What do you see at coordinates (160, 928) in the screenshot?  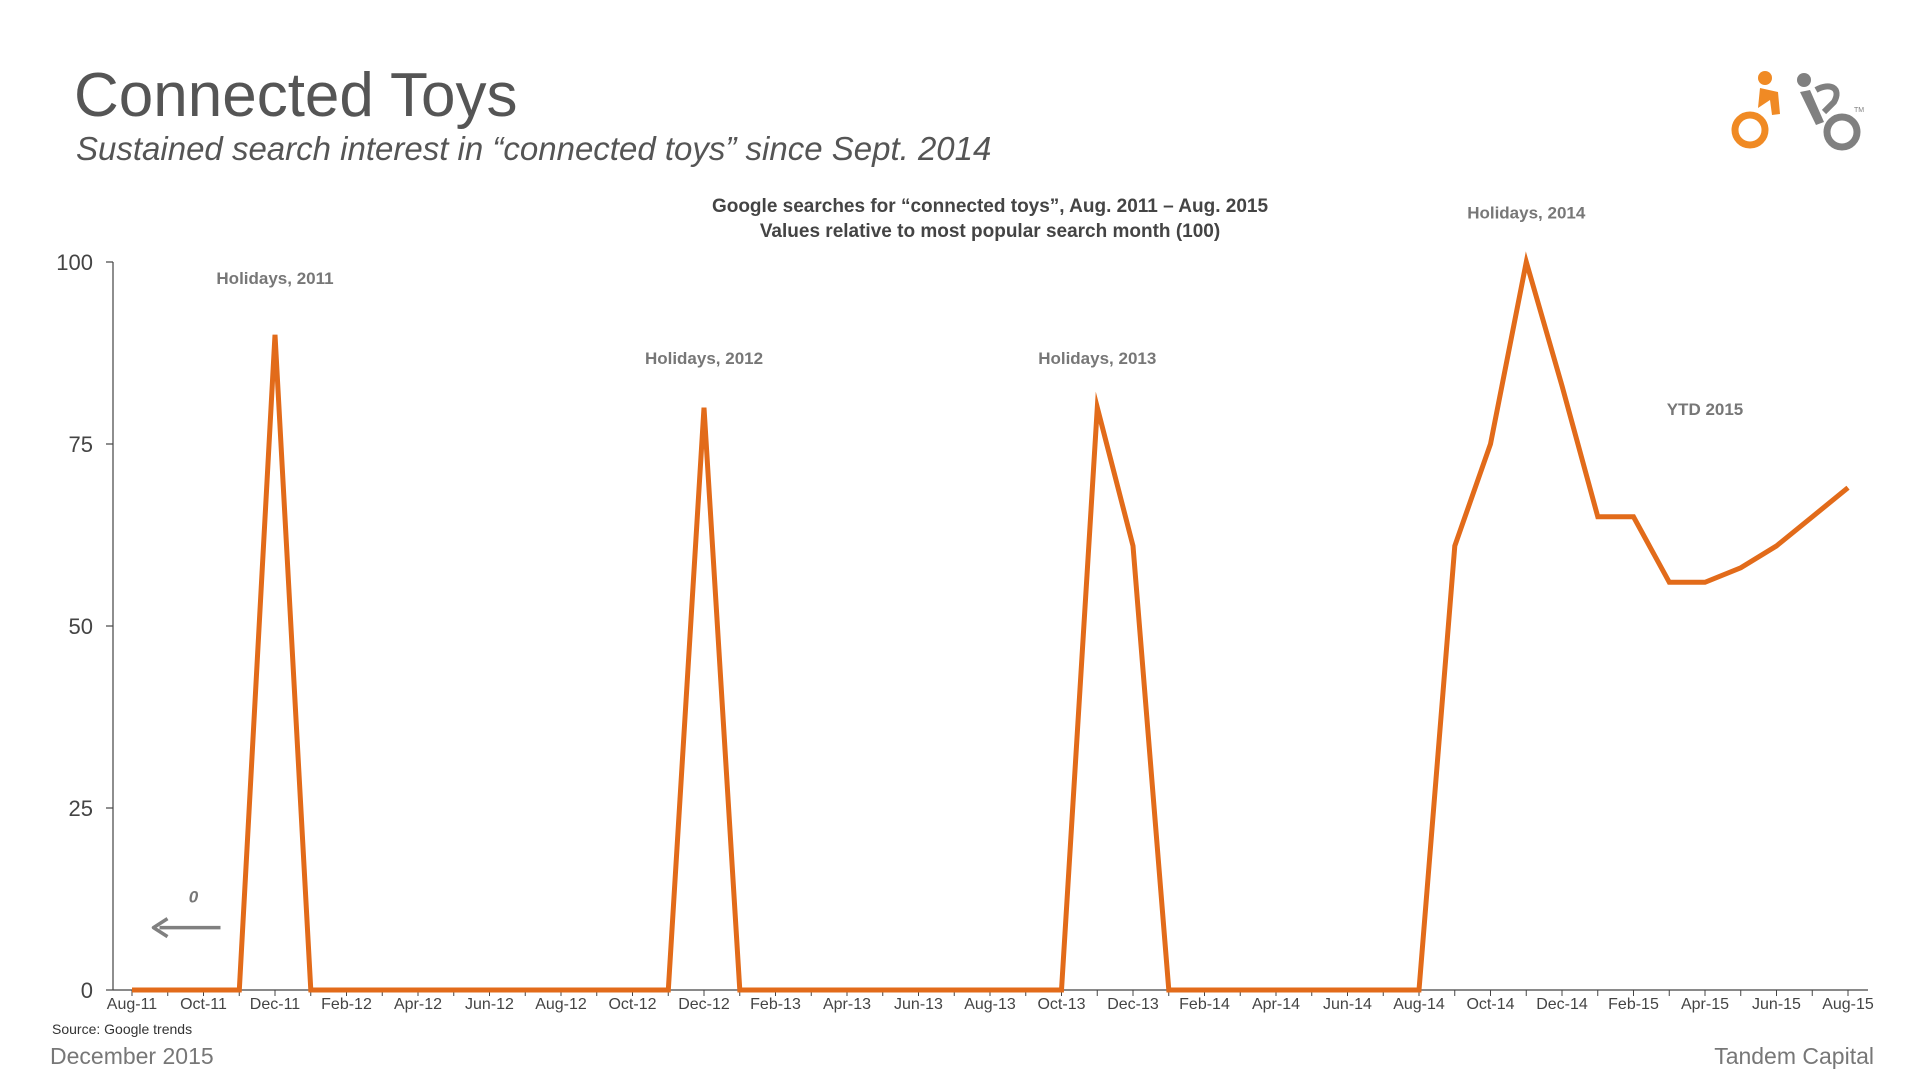 I see `left-arrow-head-icon` at bounding box center [160, 928].